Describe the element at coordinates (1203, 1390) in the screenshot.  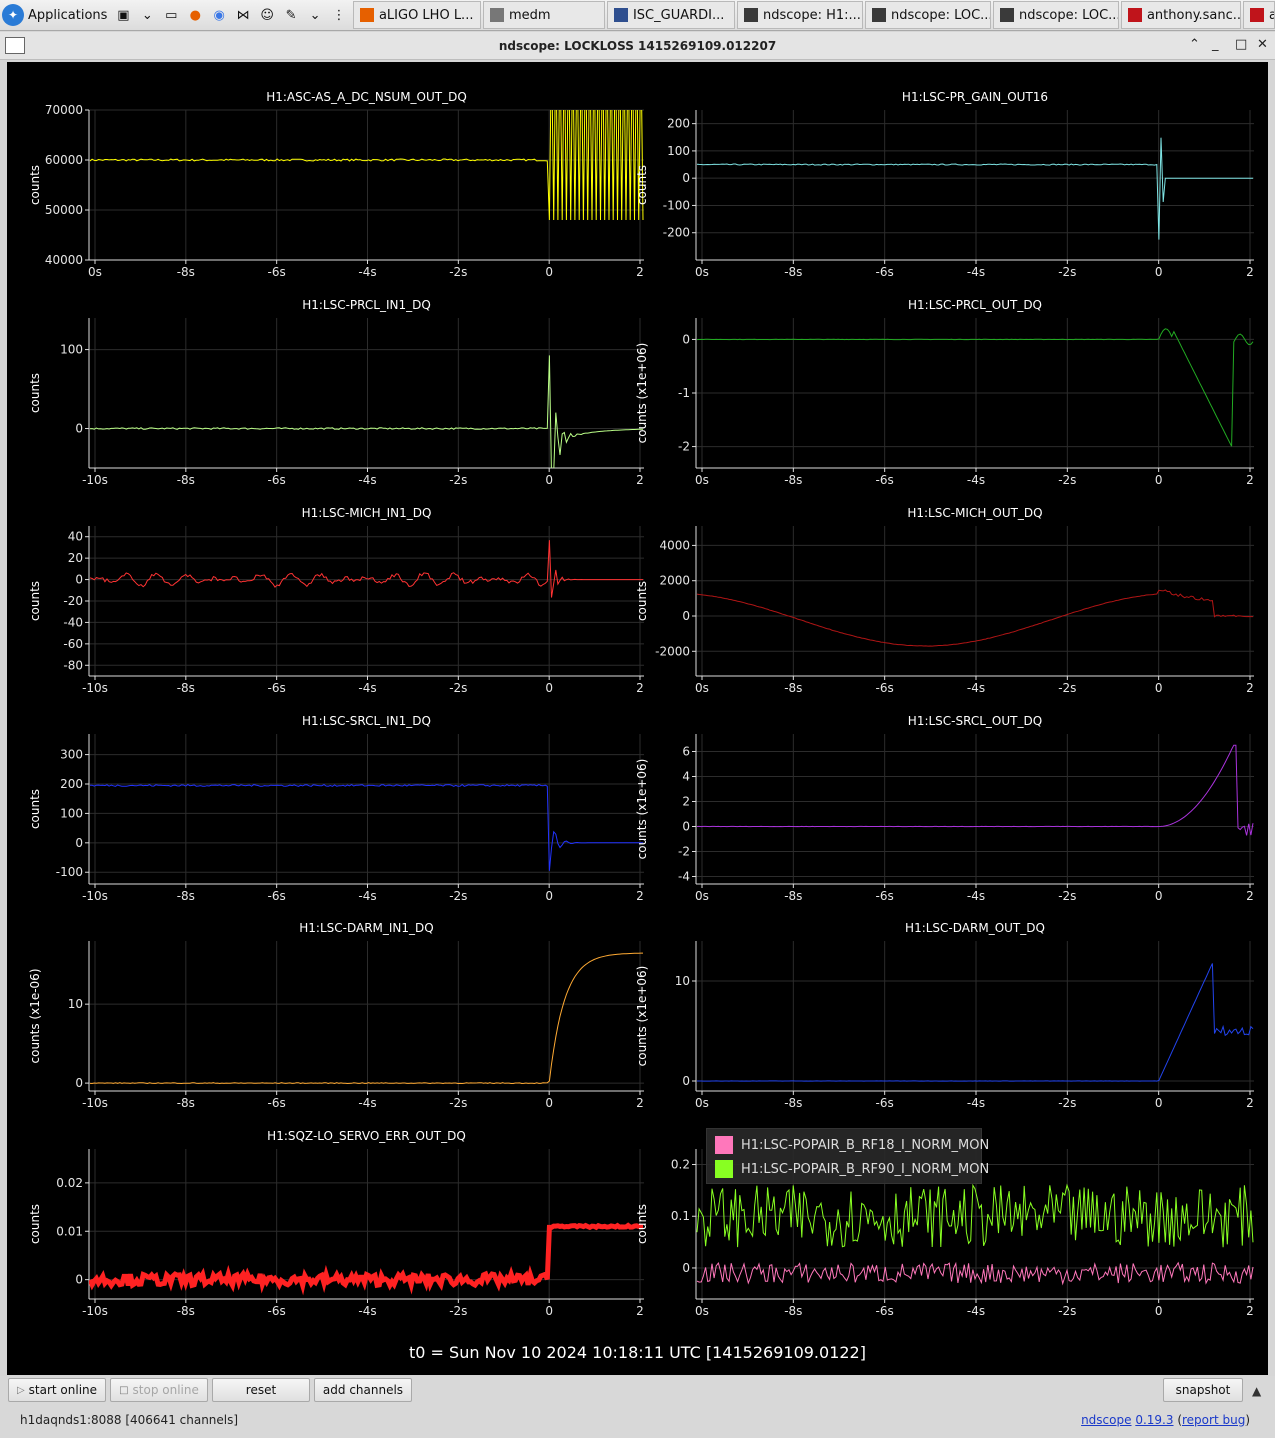
I see `snapshot-button: snapshot` at that location.